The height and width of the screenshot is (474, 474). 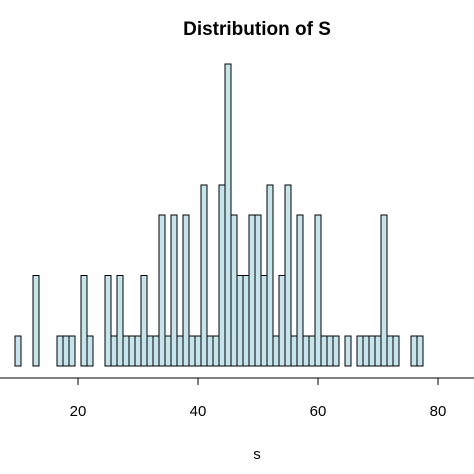 What do you see at coordinates (257, 29) in the screenshot?
I see `chart-title: Distribution of S` at bounding box center [257, 29].